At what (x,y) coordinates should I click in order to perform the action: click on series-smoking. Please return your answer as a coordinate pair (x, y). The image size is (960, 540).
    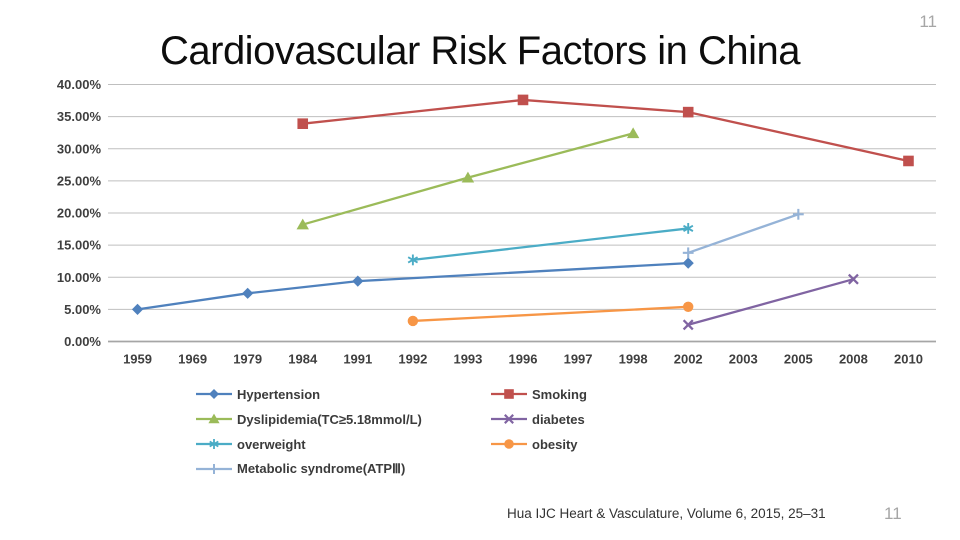
    Looking at the image, I should click on (605, 130).